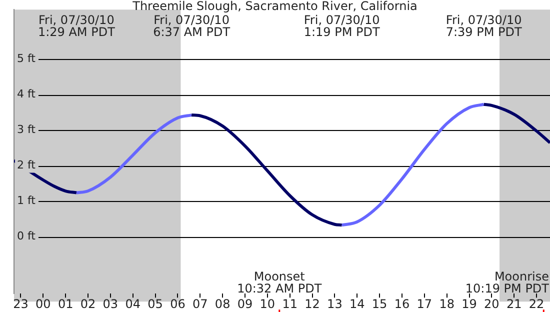 The image size is (550, 312). Describe the element at coordinates (133, 303) in the screenshot. I see `x-tick-label: 04` at that location.